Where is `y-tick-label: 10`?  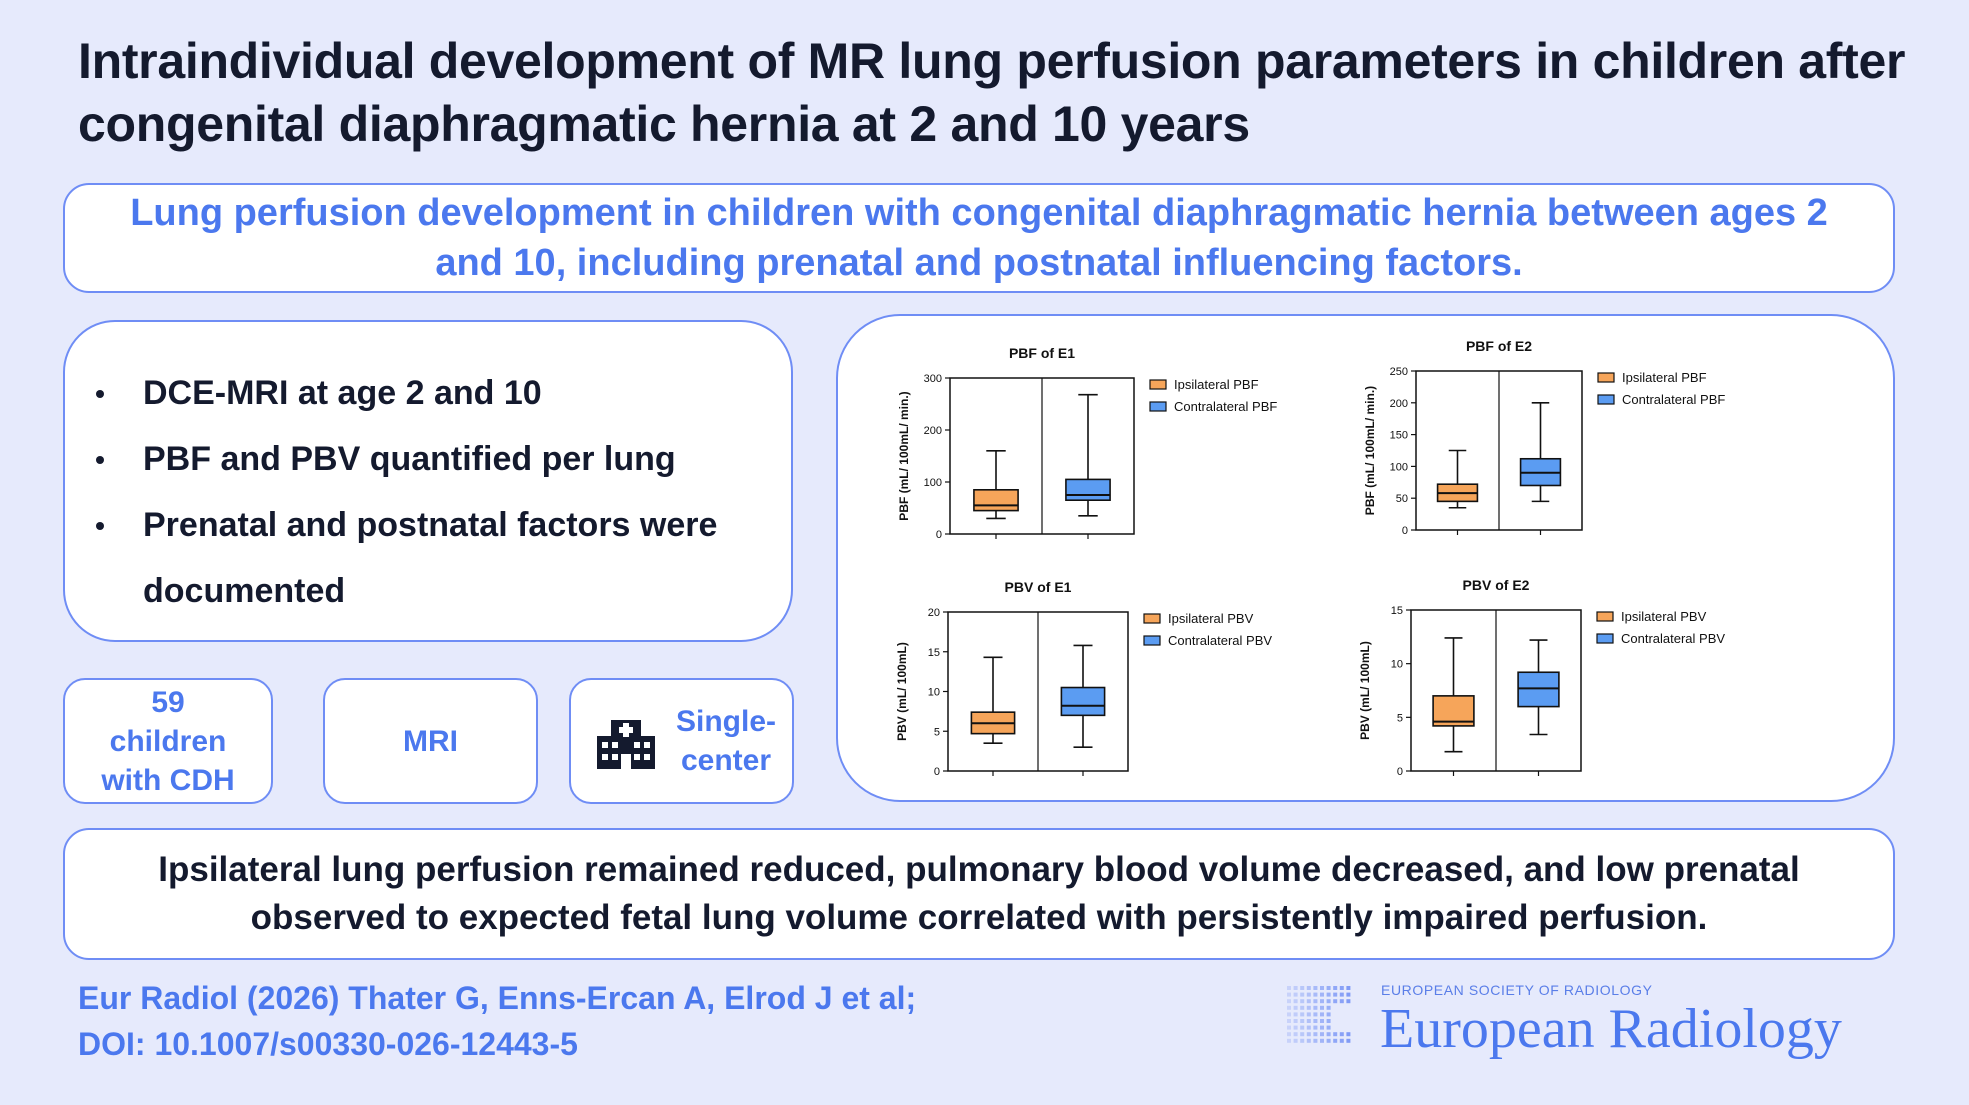 y-tick-label: 10 is located at coordinates (1397, 665).